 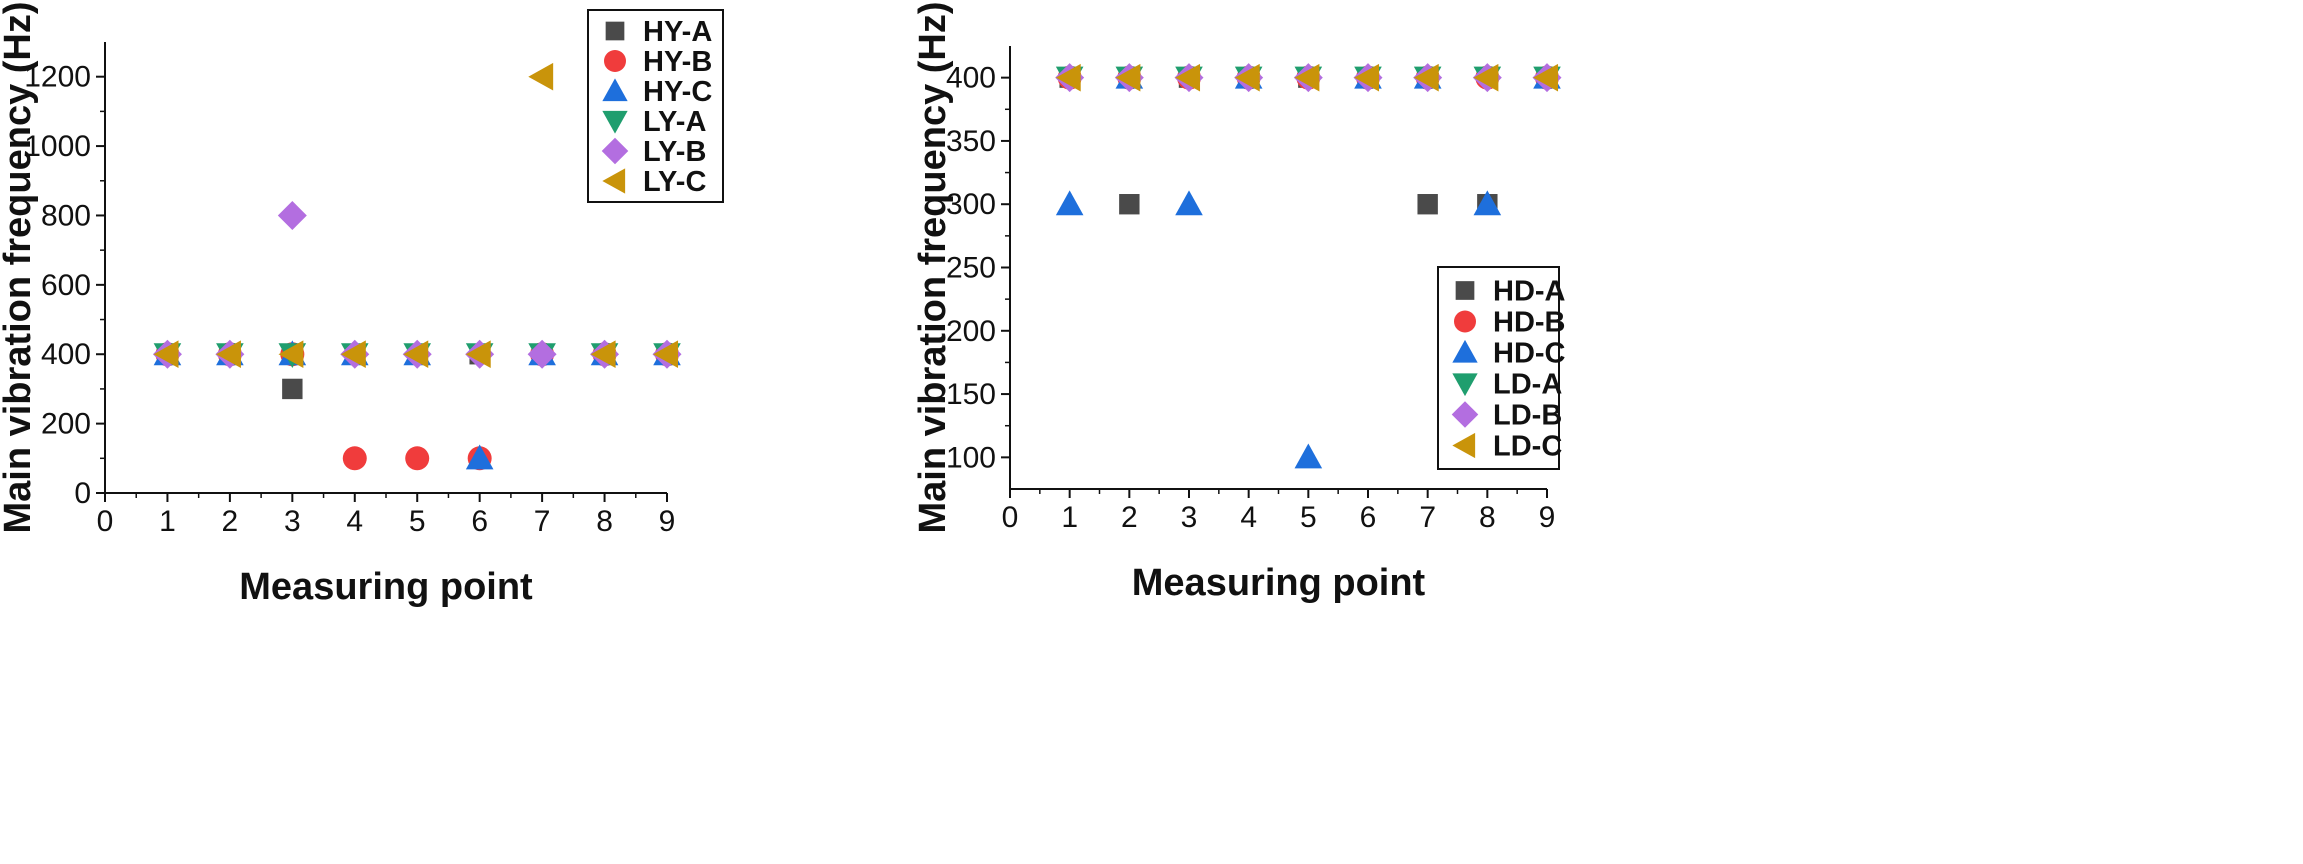 I want to click on series-LY-C, so click(x=416, y=215).